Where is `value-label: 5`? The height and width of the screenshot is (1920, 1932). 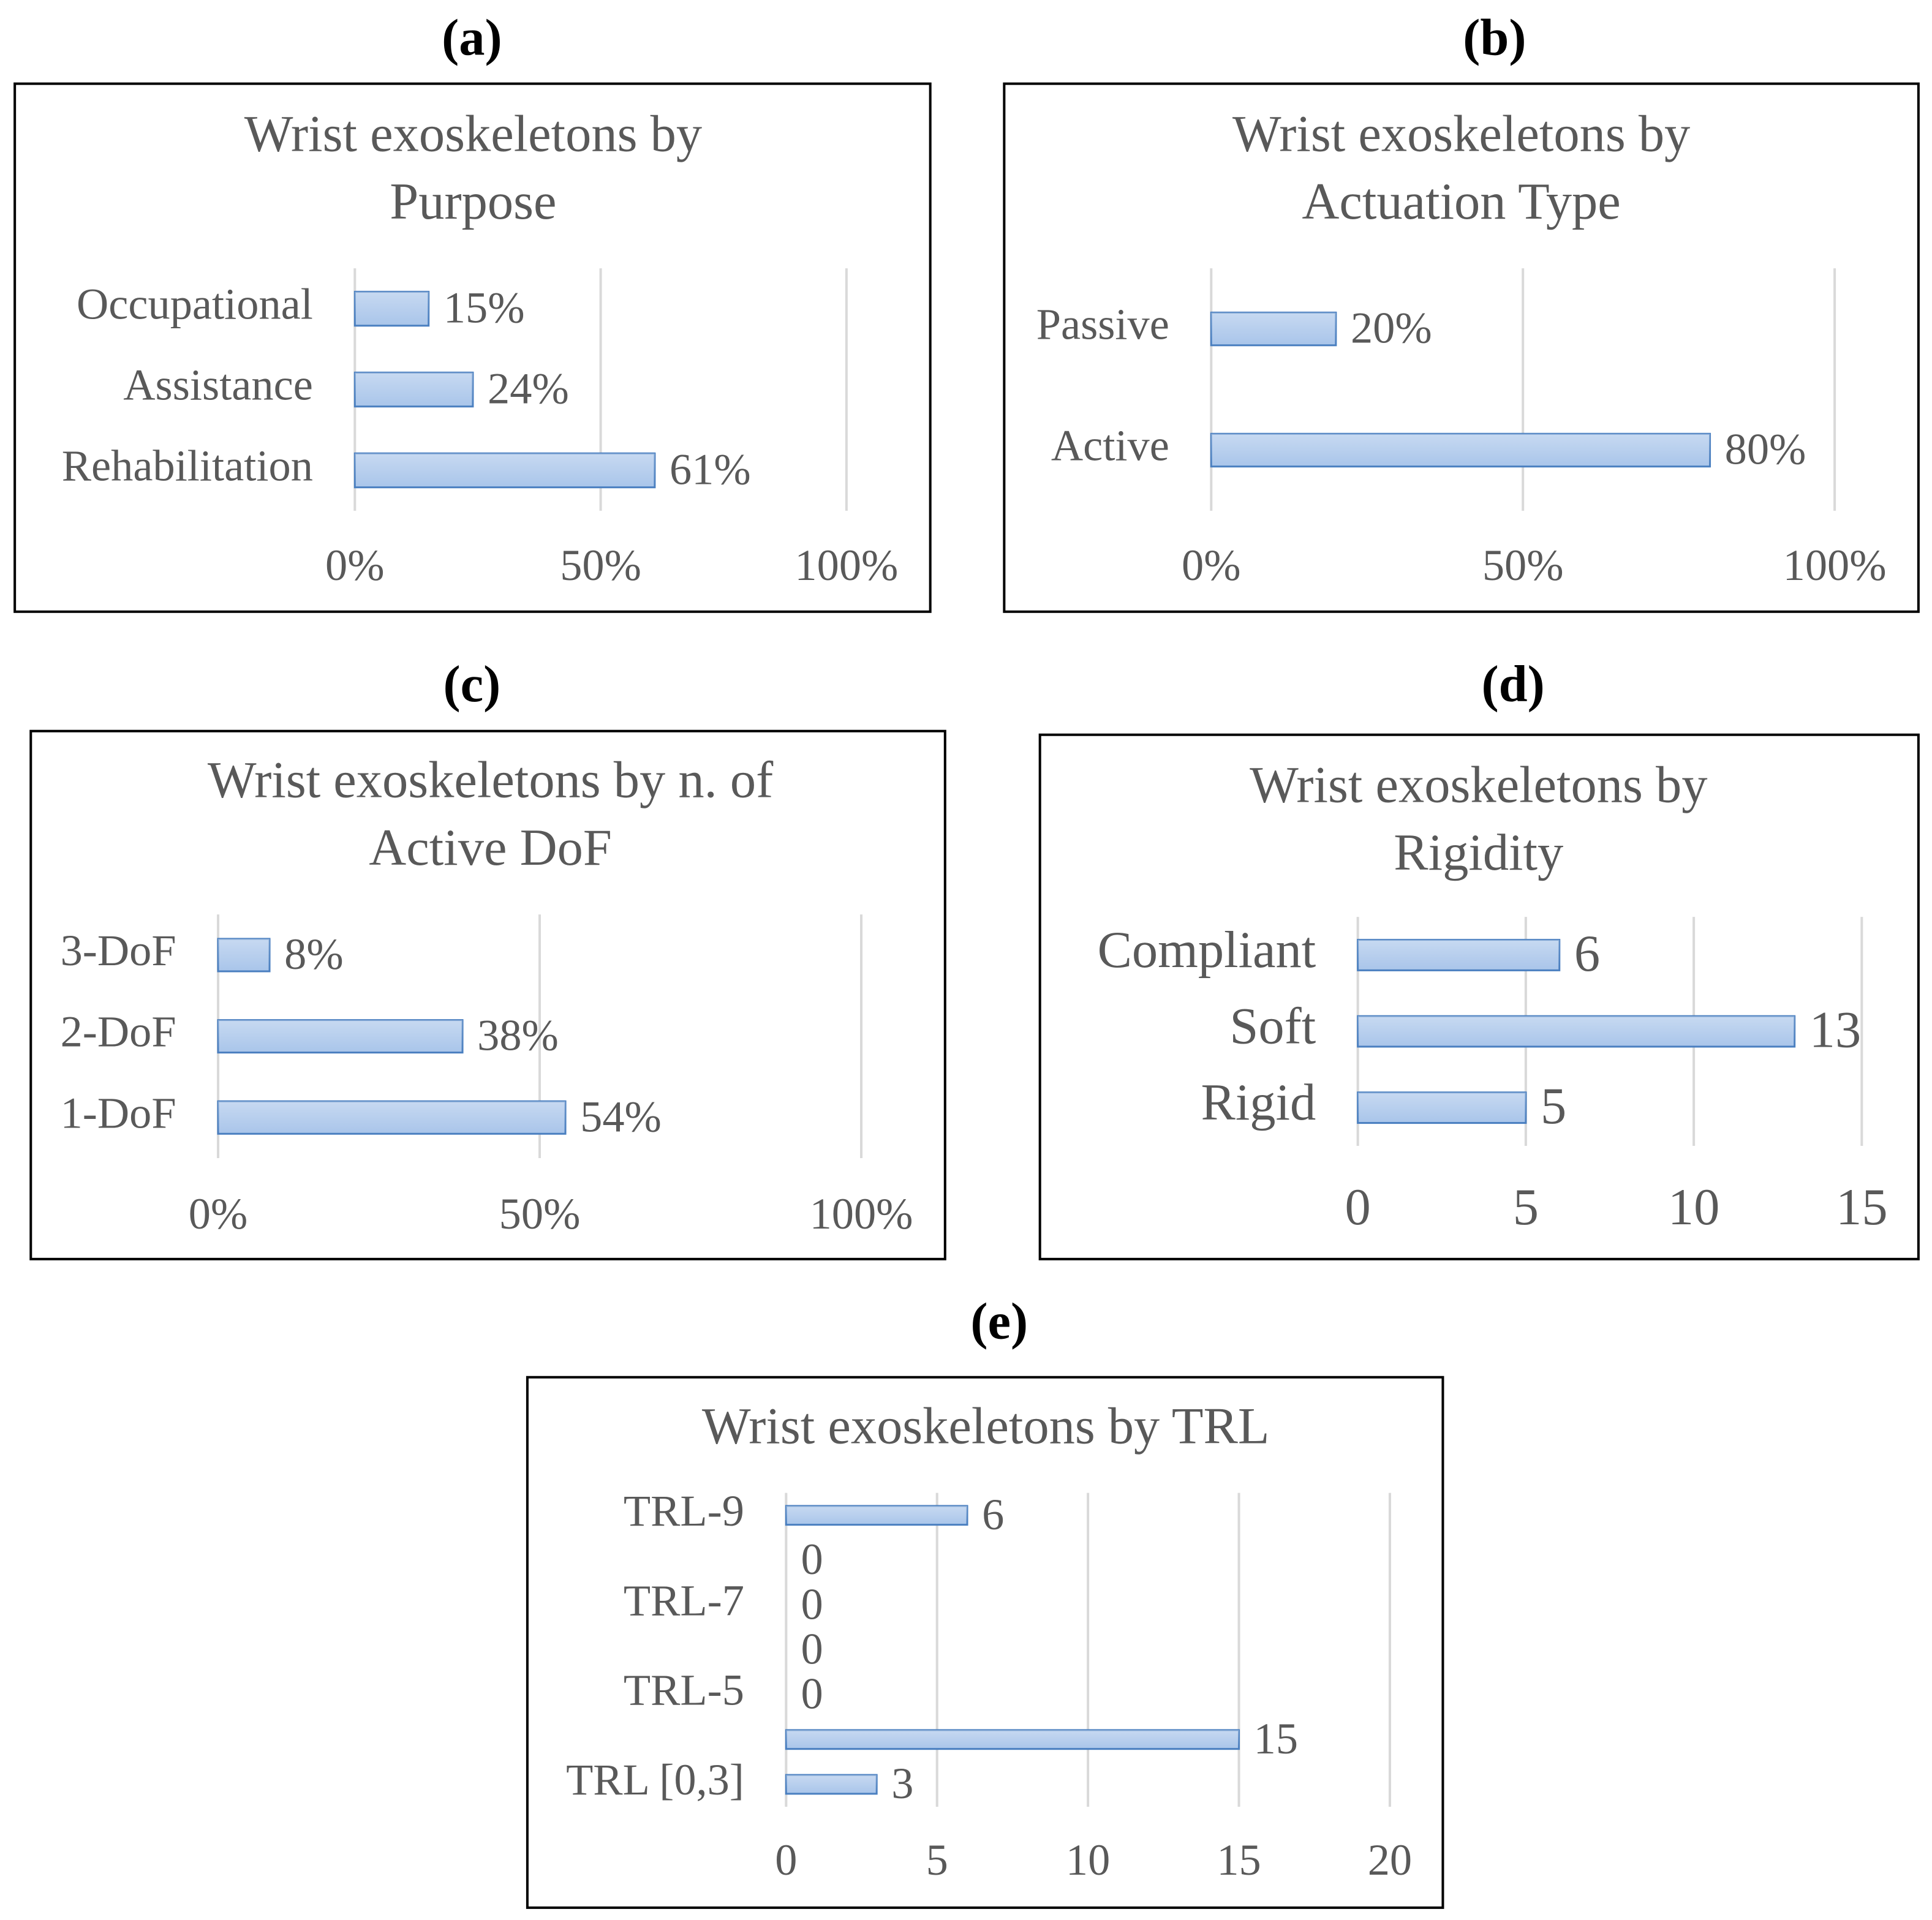 value-label: 5 is located at coordinates (1553, 1106).